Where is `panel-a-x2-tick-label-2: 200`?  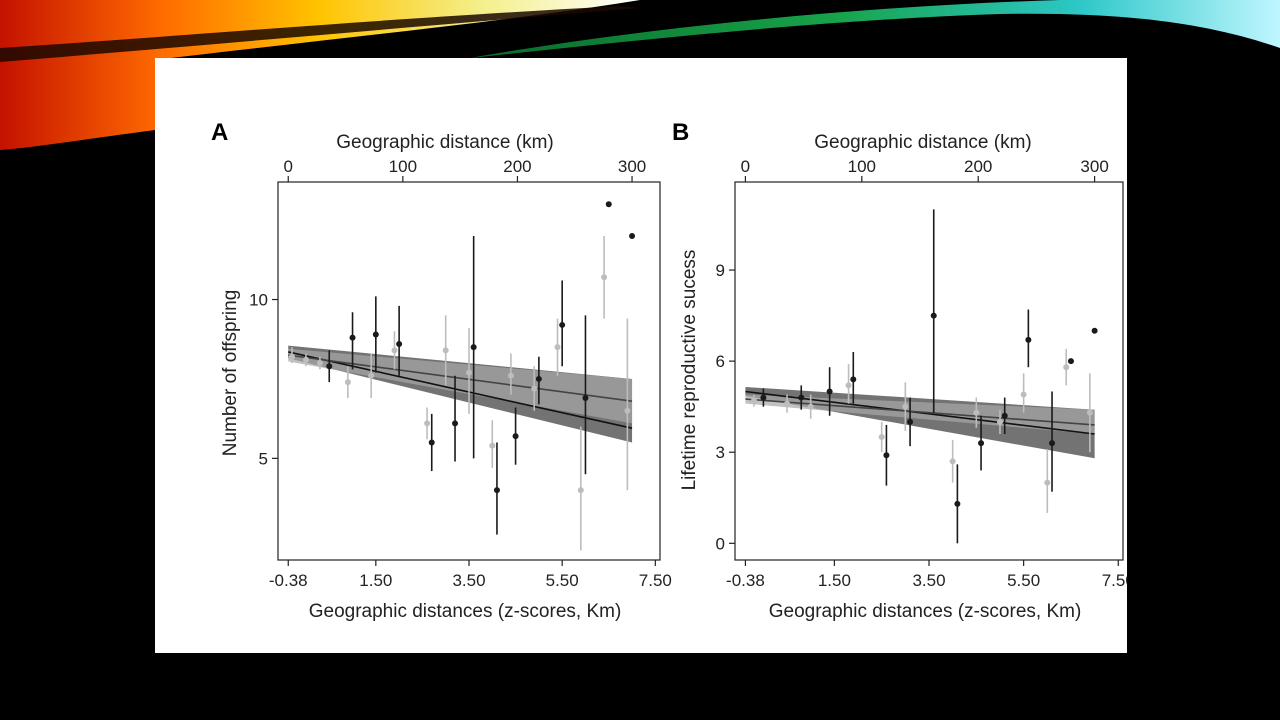 panel-a-x2-tick-label-2: 200 is located at coordinates (517, 166).